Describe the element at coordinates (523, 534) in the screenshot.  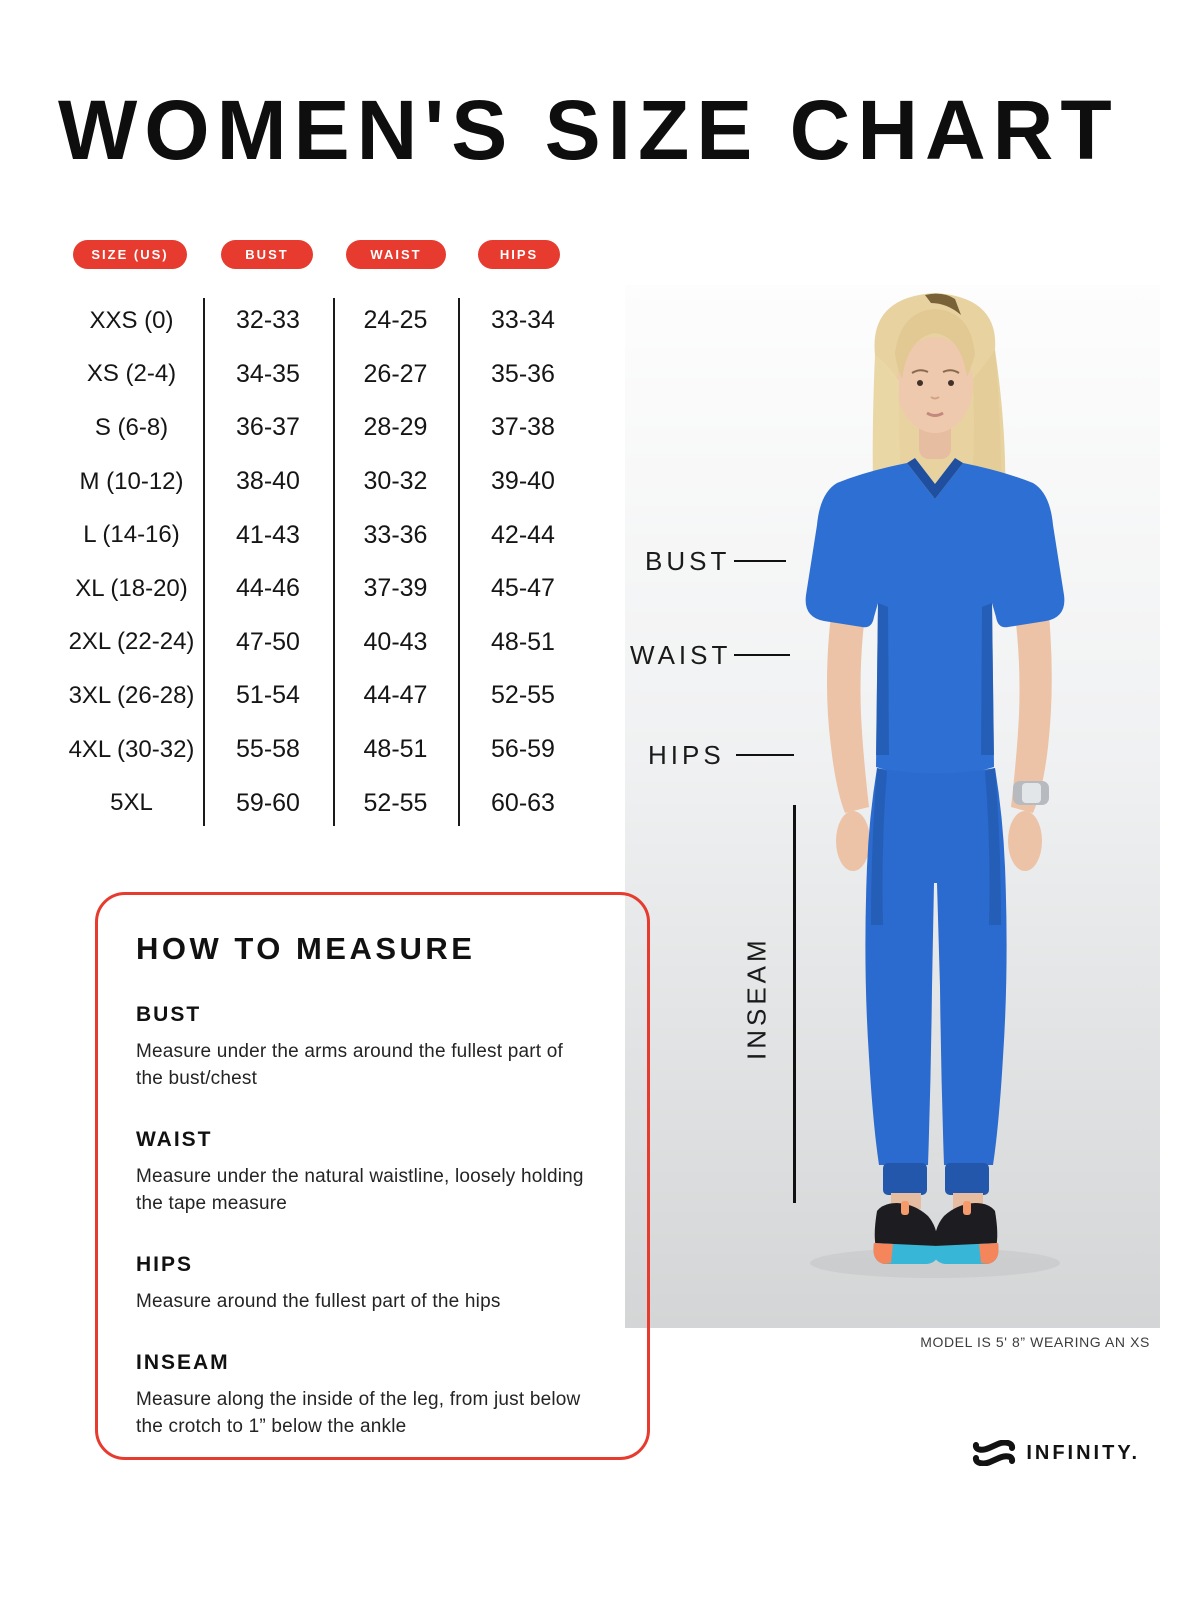
I see `hips-value: 42-44` at that location.